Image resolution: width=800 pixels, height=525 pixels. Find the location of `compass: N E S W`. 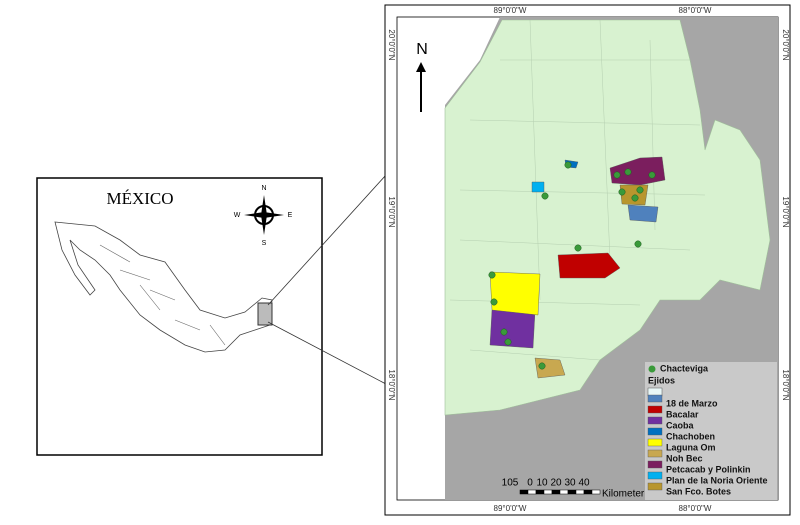

compass: N E S W is located at coordinates (263, 216).